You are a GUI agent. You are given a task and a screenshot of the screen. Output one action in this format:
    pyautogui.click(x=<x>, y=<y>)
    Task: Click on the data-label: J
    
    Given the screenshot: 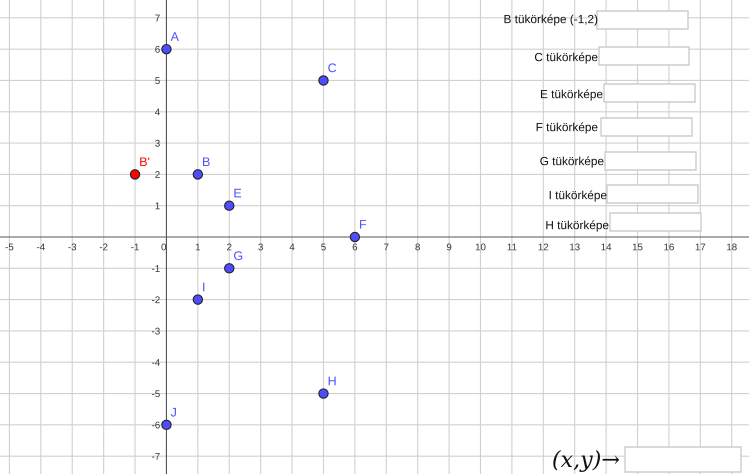 What is the action you would take?
    pyautogui.click(x=173, y=412)
    